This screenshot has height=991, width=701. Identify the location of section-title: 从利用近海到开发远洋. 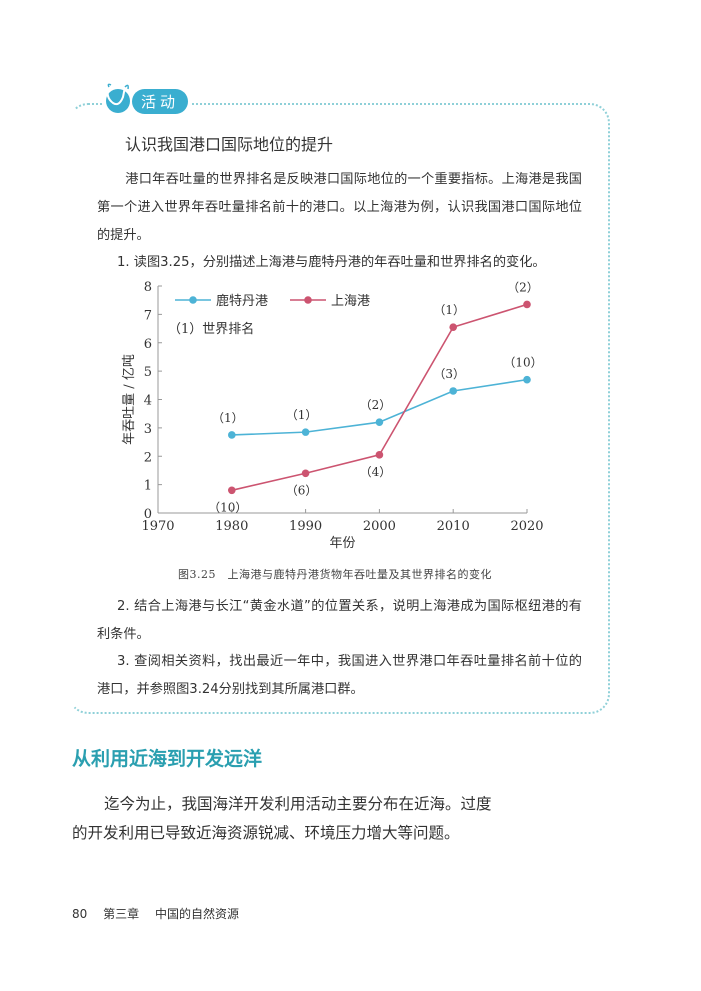
(167, 759).